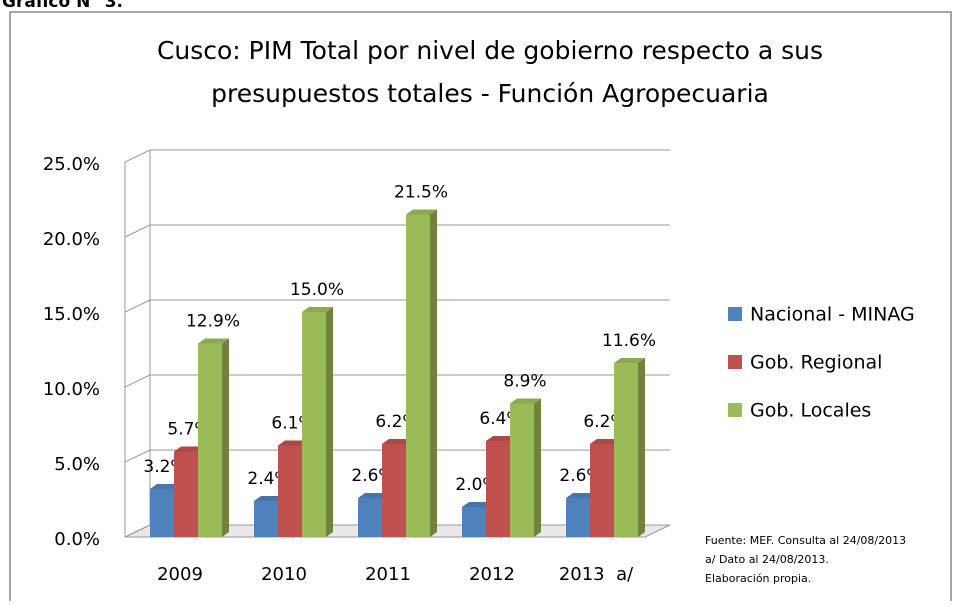 The height and width of the screenshot is (605, 958). Describe the element at coordinates (180, 574) in the screenshot. I see `x-tick-label: 2009` at that location.